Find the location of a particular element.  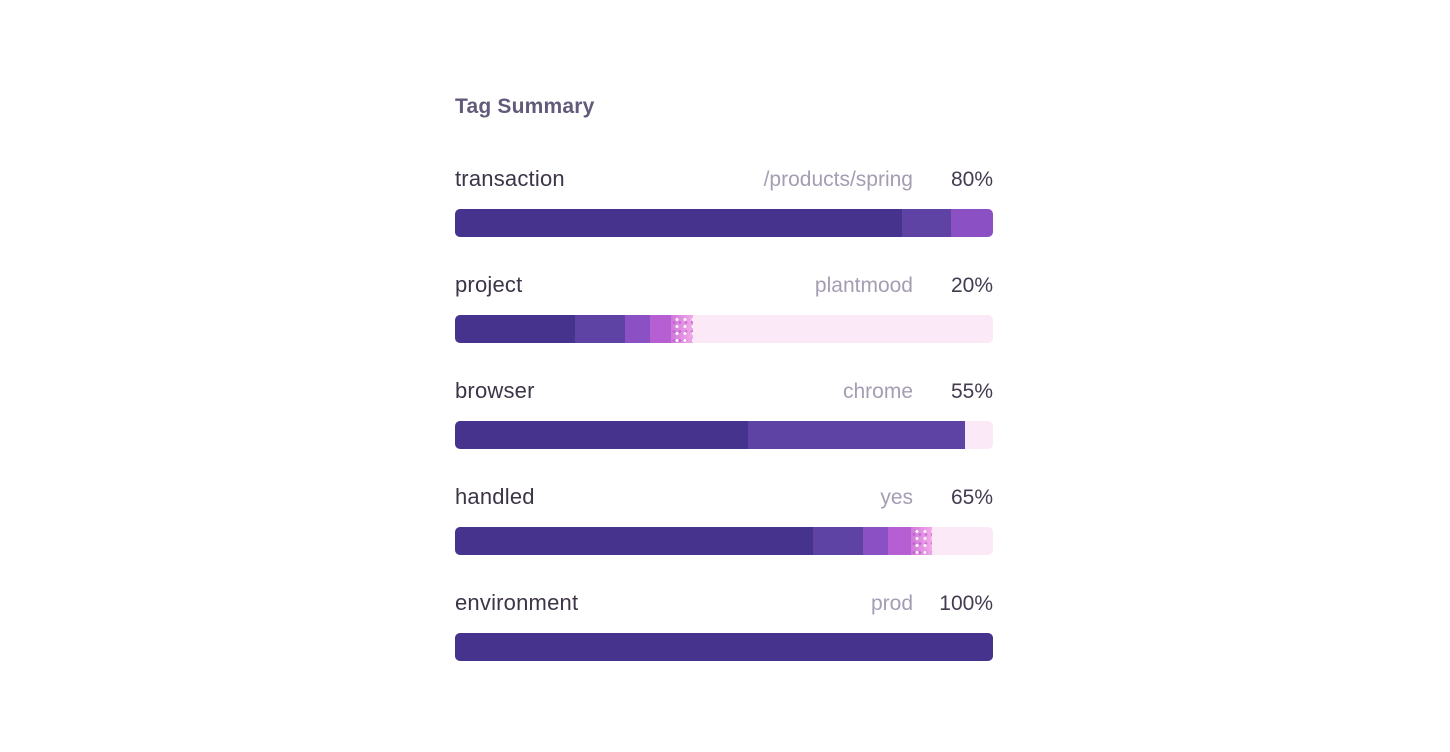

tag-row: browser chrome 55% is located at coordinates (724, 413).